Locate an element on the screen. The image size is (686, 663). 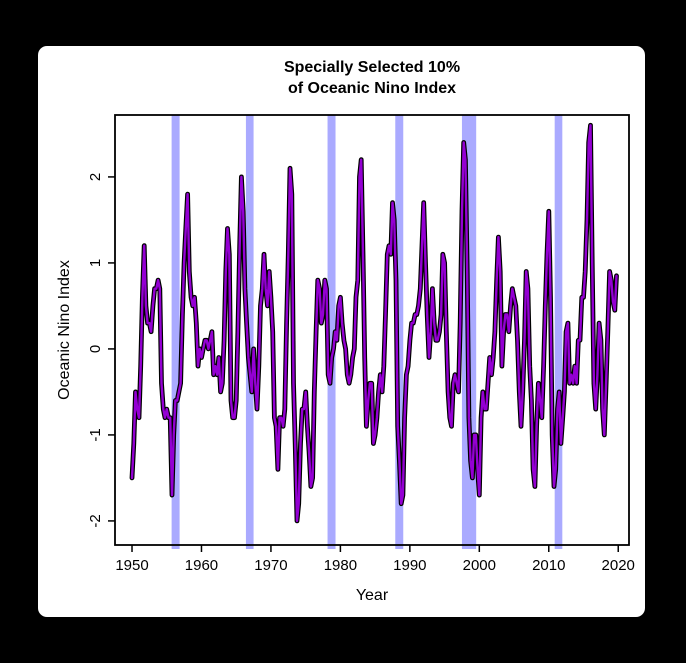
chart-title-line-2: of Oceanic Nino Index is located at coordinates (372, 88).